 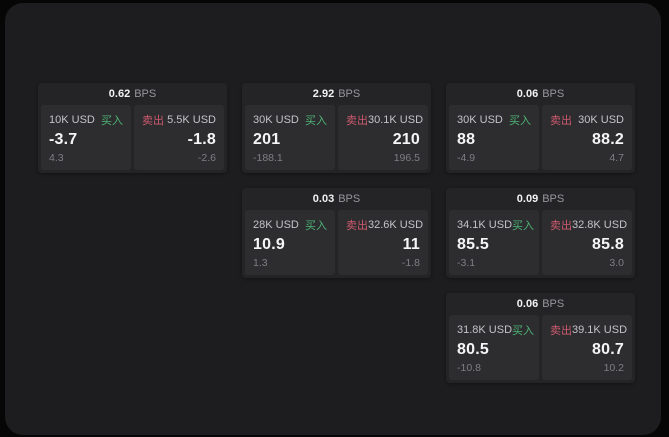 I want to click on sell-quote-tile: 卖出 30K USD 88.2 4.7, so click(x=587, y=137).